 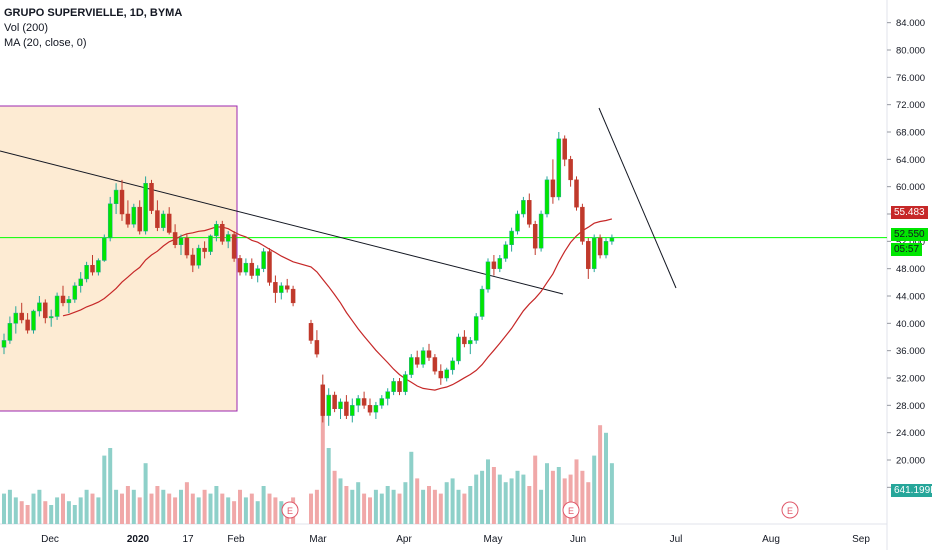 I want to click on x-tick-label: May, so click(x=493, y=539).